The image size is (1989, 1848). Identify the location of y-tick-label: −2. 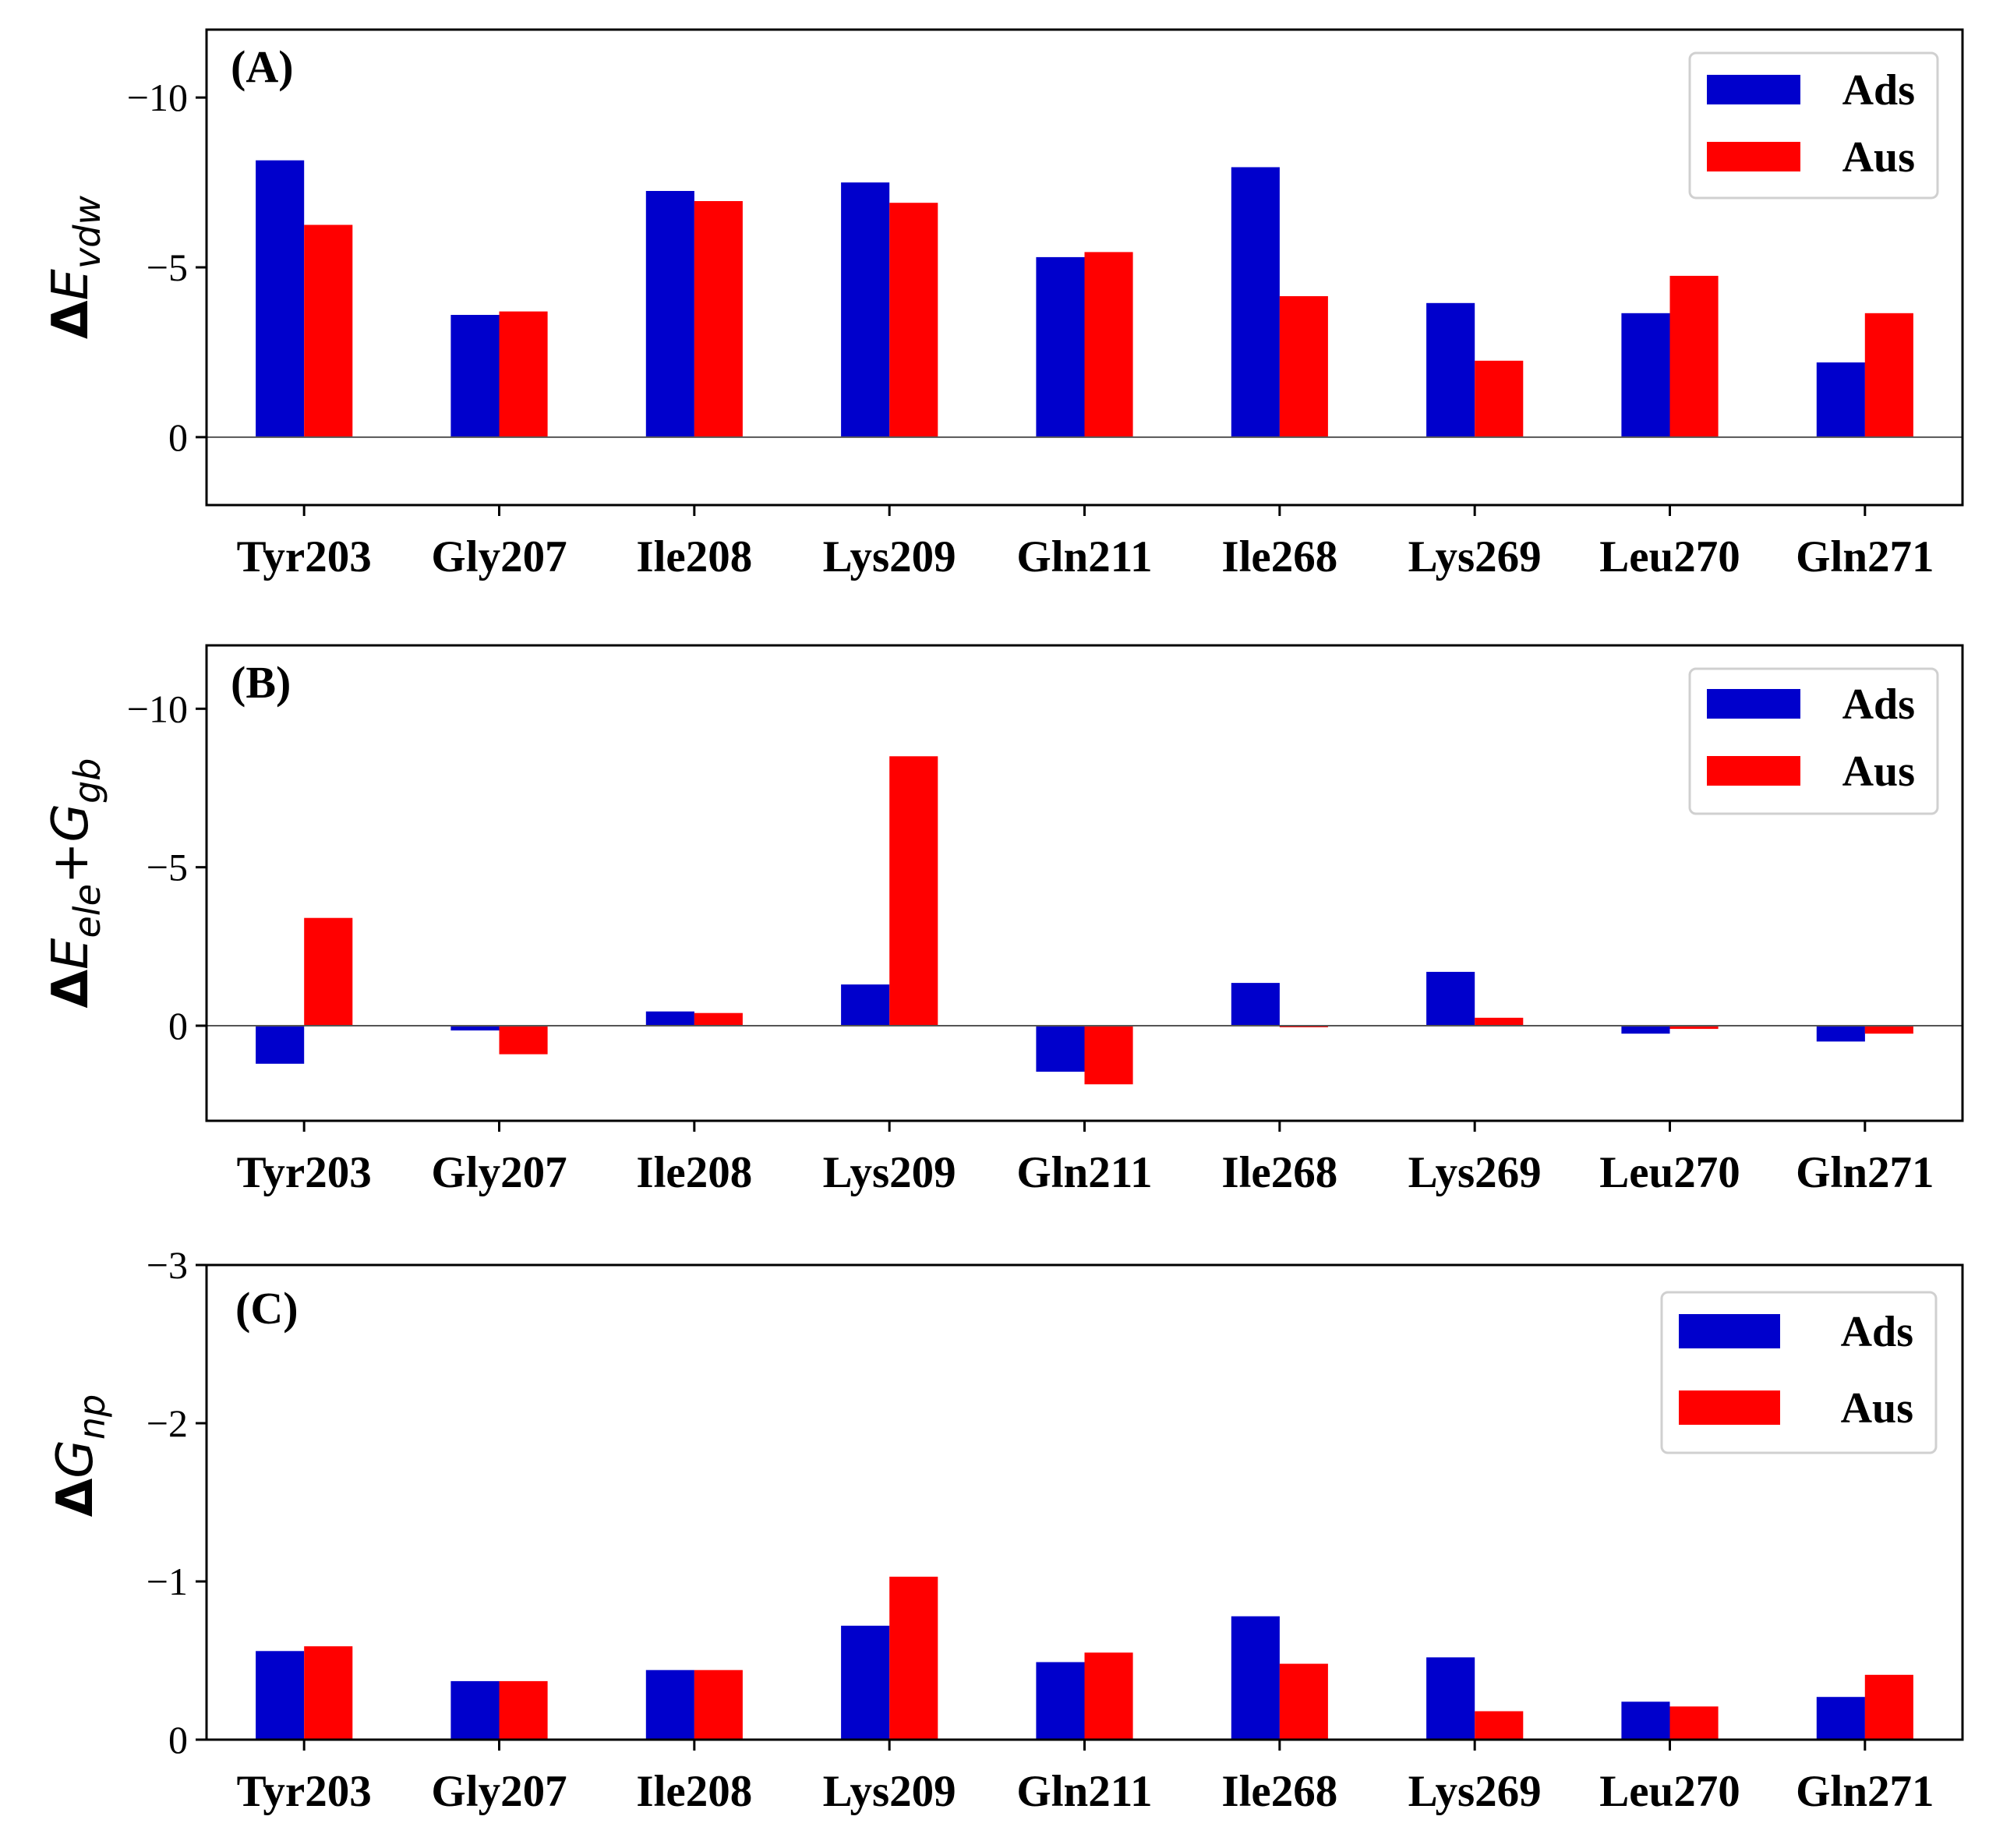
(168, 1423).